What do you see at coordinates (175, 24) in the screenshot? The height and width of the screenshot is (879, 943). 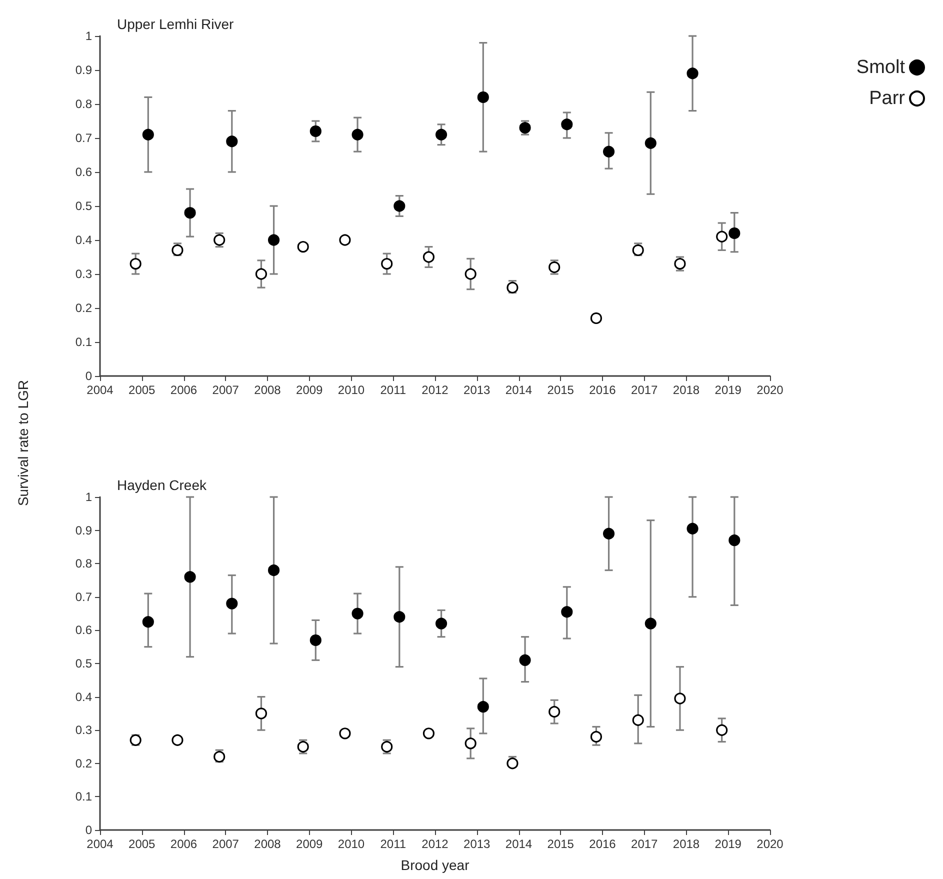 I see `chart-title: Upper Lemhi River` at bounding box center [175, 24].